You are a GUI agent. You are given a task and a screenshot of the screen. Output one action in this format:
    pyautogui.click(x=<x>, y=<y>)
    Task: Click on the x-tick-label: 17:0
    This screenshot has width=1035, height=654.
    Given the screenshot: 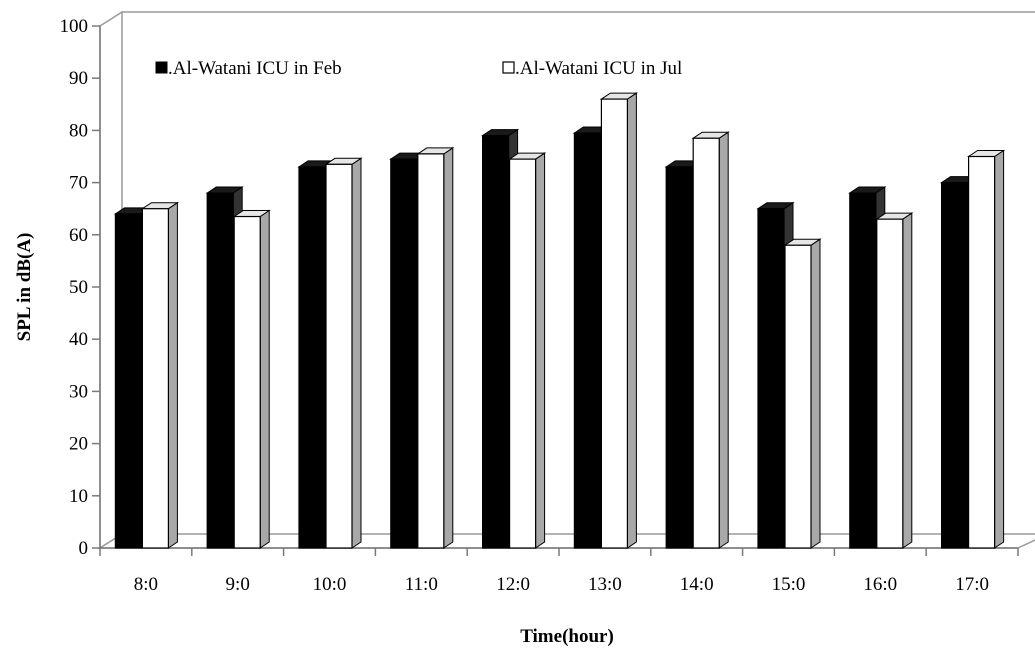 What is the action you would take?
    pyautogui.click(x=972, y=584)
    